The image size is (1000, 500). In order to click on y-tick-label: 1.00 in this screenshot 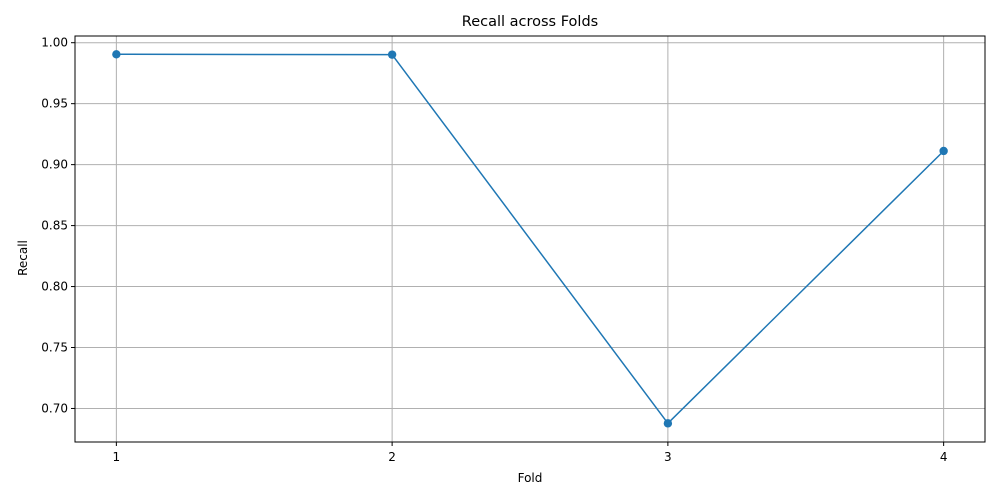, I will do `click(54, 43)`.